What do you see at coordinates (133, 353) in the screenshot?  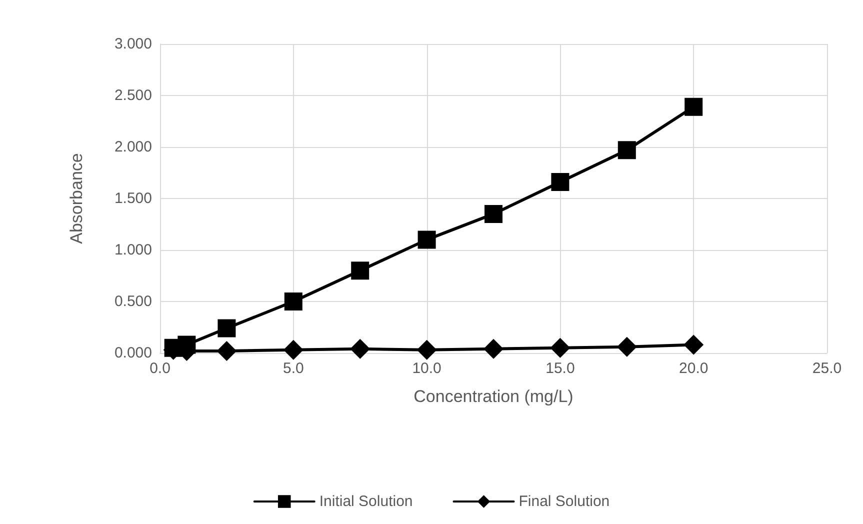 I see `y-tick-label: 0.000` at bounding box center [133, 353].